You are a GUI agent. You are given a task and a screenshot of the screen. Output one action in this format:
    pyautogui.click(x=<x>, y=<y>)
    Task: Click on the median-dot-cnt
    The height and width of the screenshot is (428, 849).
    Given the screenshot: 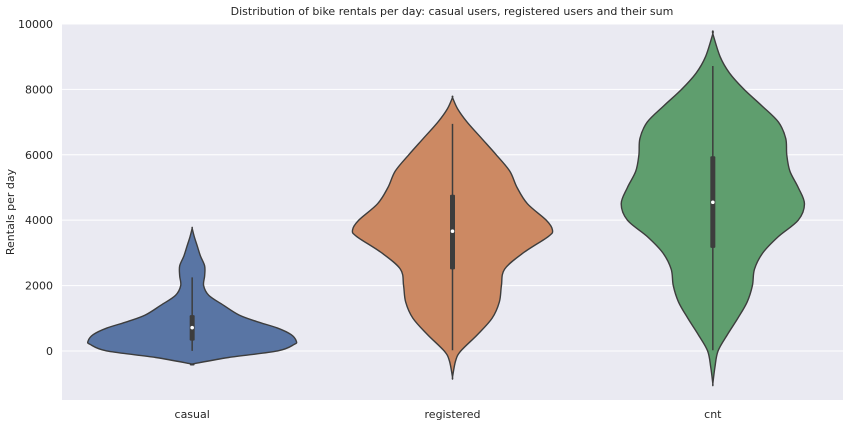 What is the action you would take?
    pyautogui.click(x=713, y=202)
    